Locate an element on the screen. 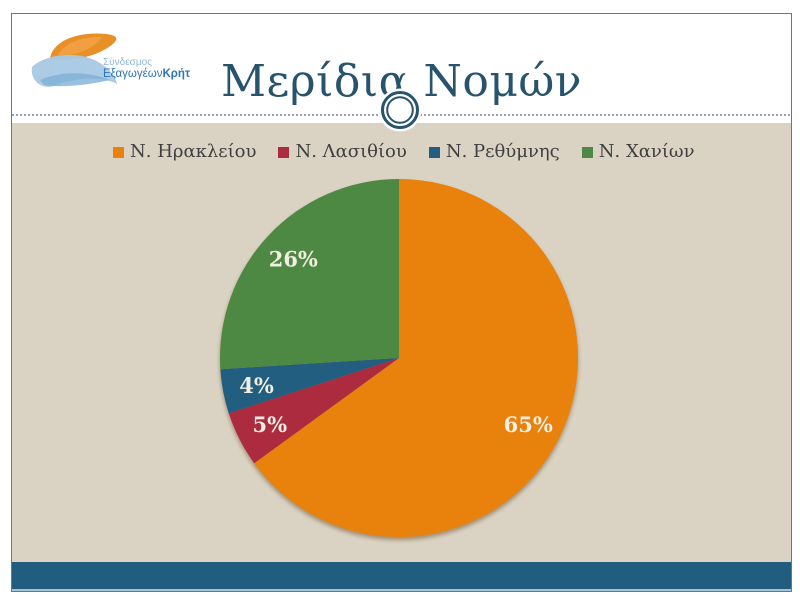 This screenshot has height=601, width=800. legend-label: Ν. Ρεθύμνης is located at coordinates (502, 151).